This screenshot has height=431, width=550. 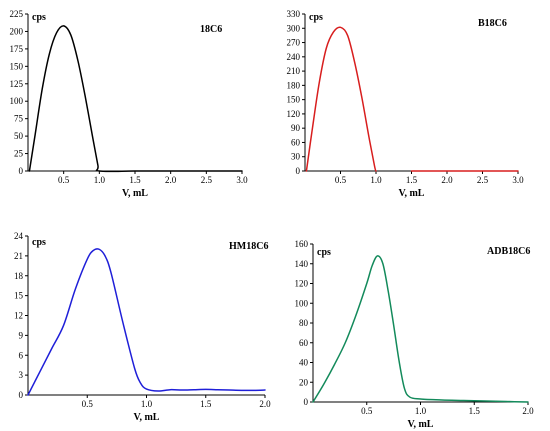 What do you see at coordinates (18, 316) in the screenshot?
I see `y-tick-label: 12` at bounding box center [18, 316].